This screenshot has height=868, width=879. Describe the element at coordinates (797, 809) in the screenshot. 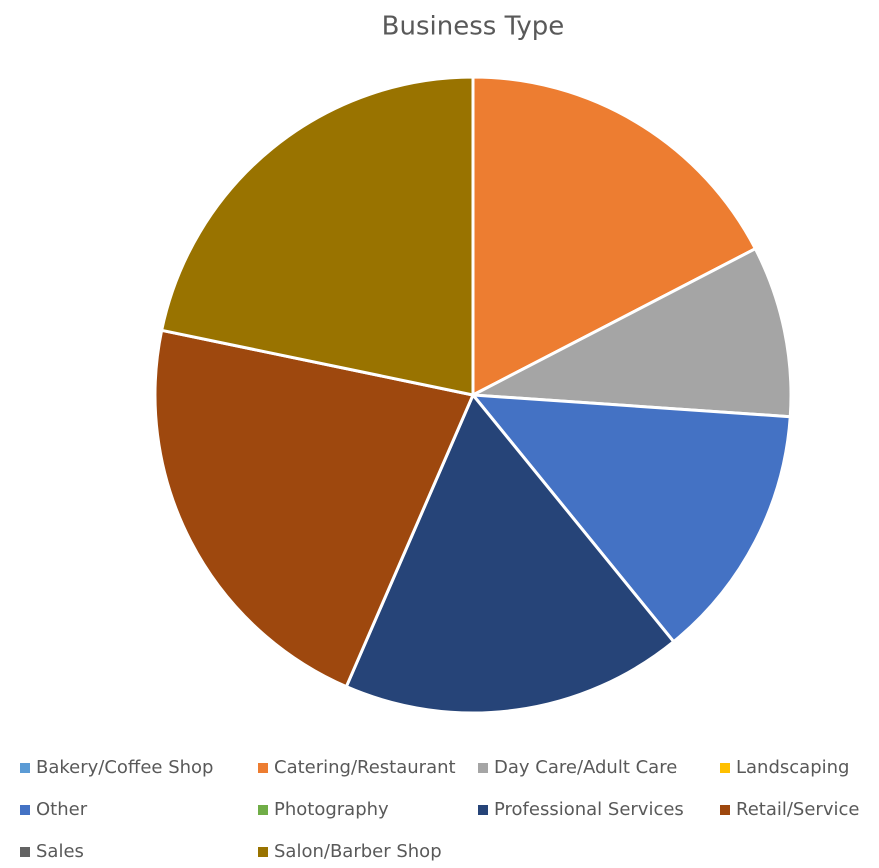

I see `legend-label: Retail/Service` at that location.